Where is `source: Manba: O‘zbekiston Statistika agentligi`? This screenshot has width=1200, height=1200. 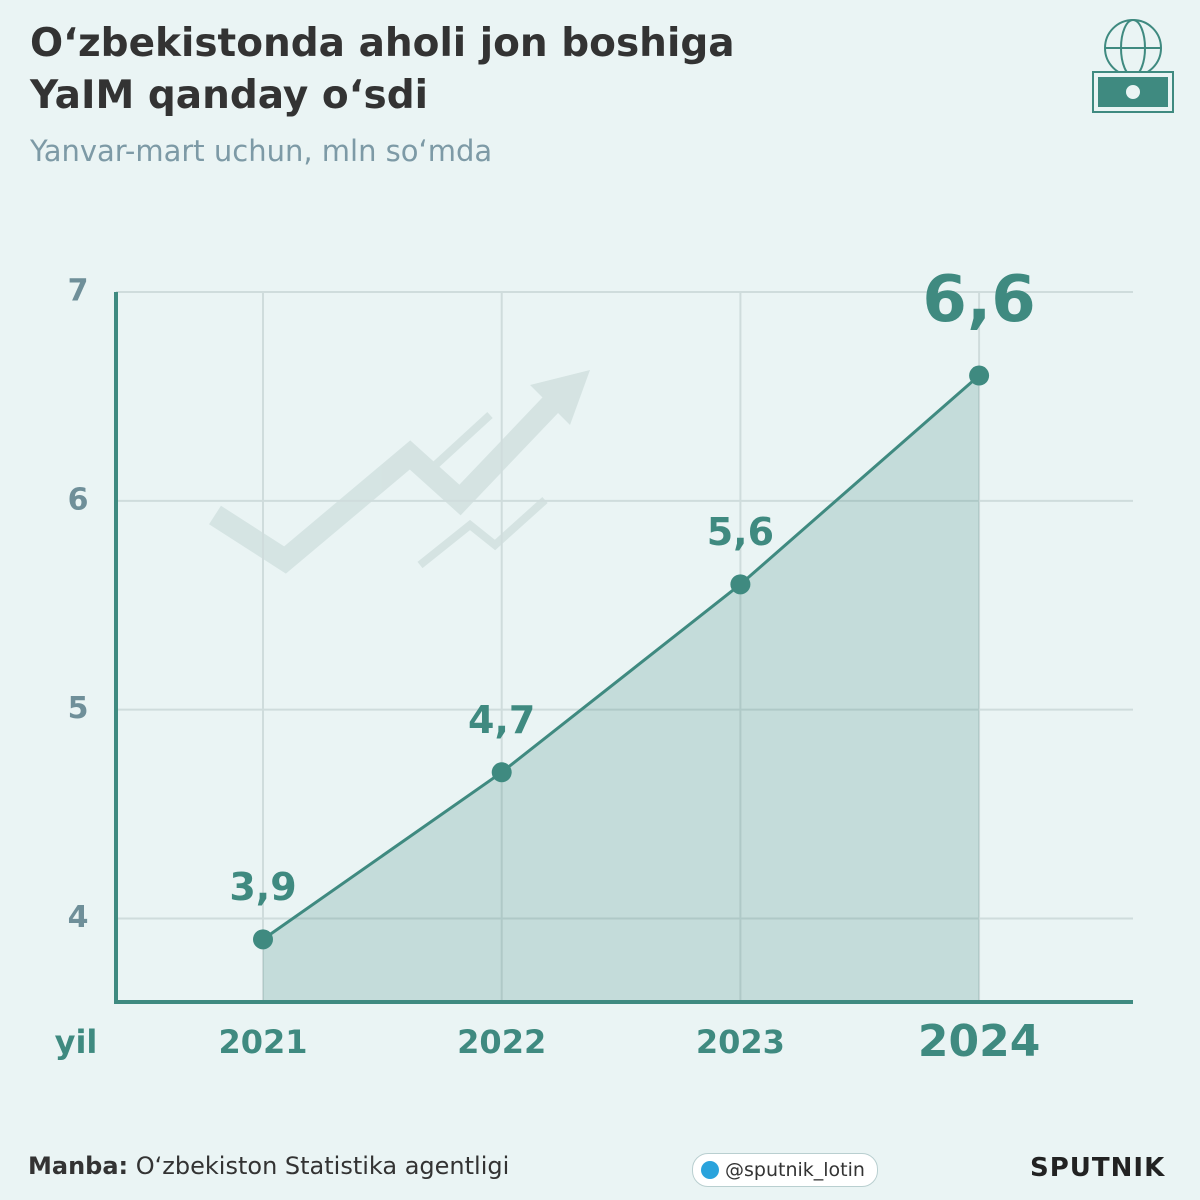 source: Manba: O‘zbekiston Statistika agentligi is located at coordinates (268, 1166).